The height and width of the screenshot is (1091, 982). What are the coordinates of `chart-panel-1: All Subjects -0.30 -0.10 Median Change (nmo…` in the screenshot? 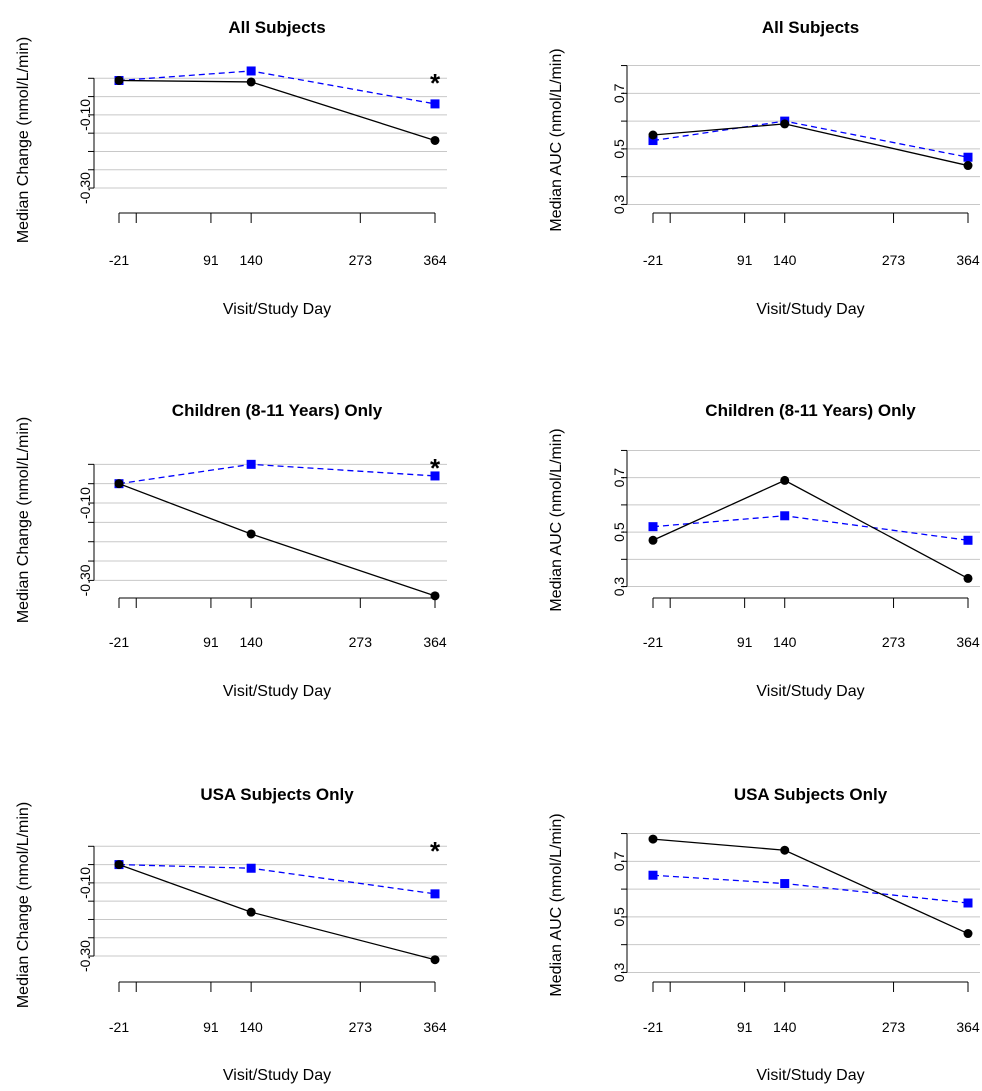 It's located at (231, 168).